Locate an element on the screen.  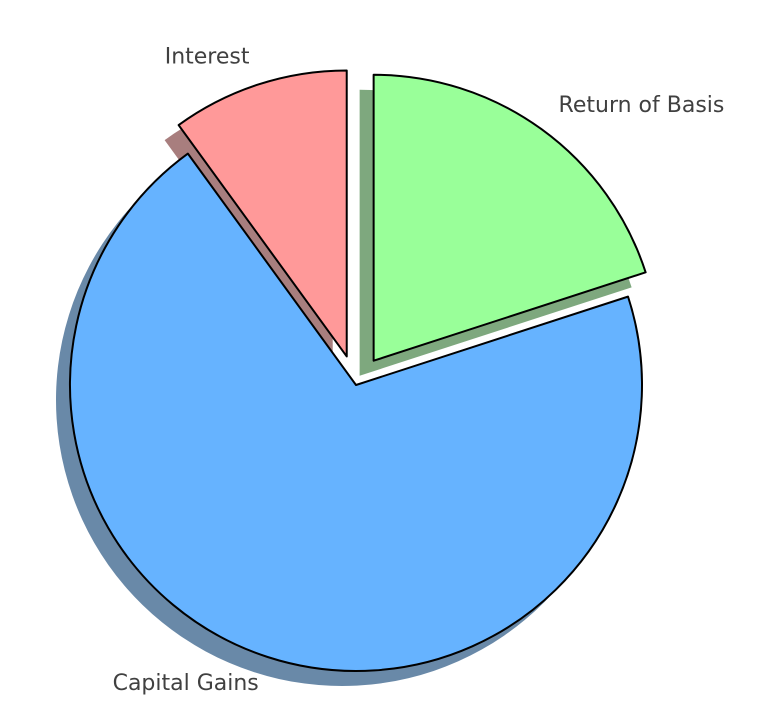
slice-return-of-basis is located at coordinates (509, 217).